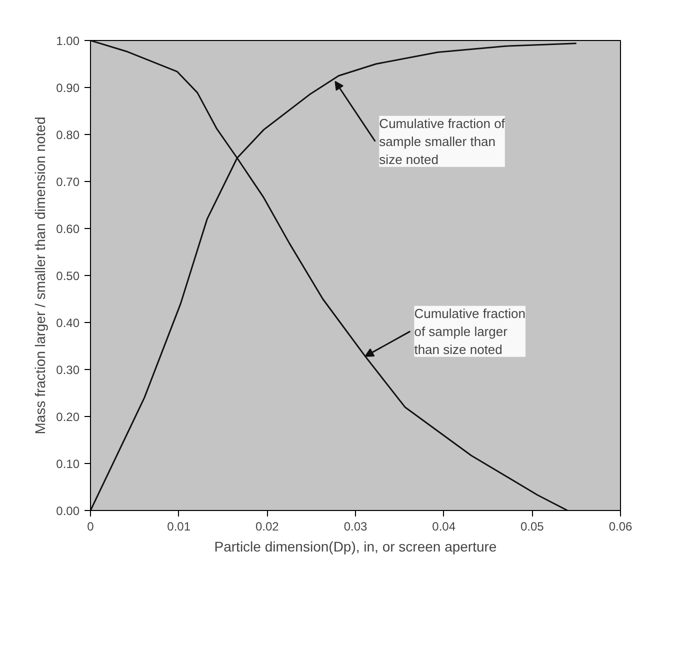 This screenshot has width=696, height=661. I want to click on y-tick-label: 0.40, so click(68, 323).